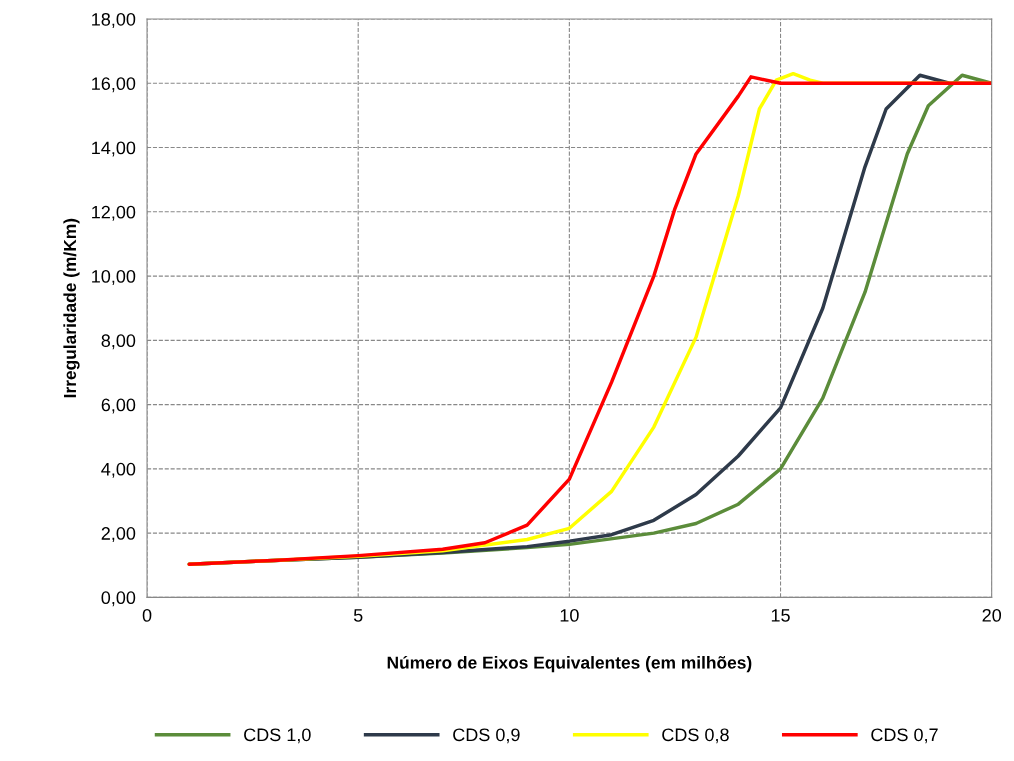  Describe the element at coordinates (780, 615) in the screenshot. I see `x-tick-label: 15` at that location.